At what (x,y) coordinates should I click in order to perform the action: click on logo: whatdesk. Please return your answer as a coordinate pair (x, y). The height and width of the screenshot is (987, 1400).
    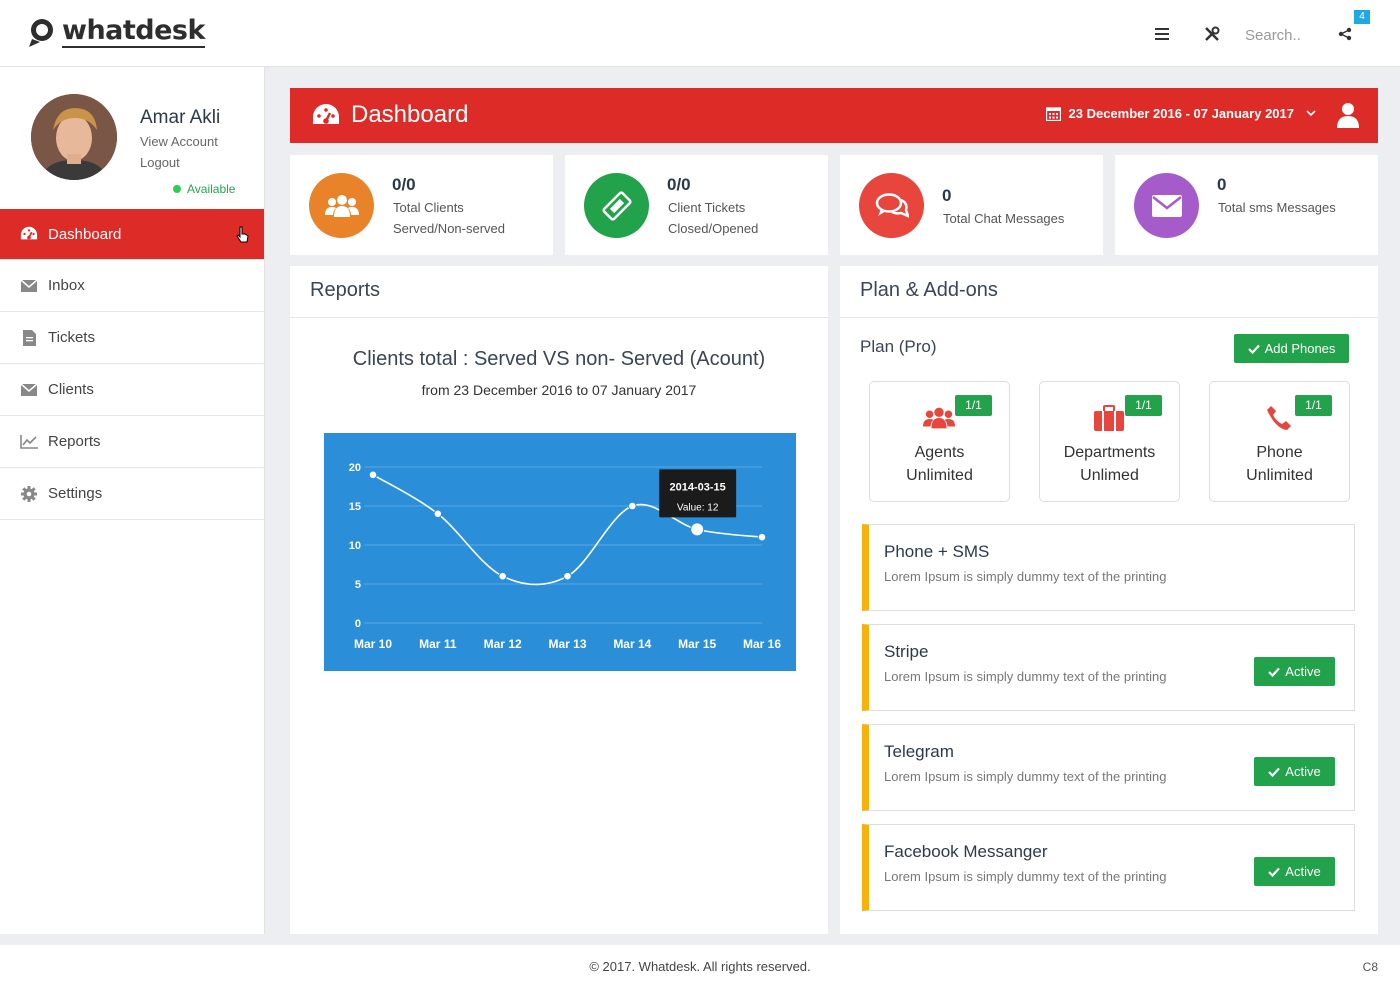
    Looking at the image, I should click on (115, 32).